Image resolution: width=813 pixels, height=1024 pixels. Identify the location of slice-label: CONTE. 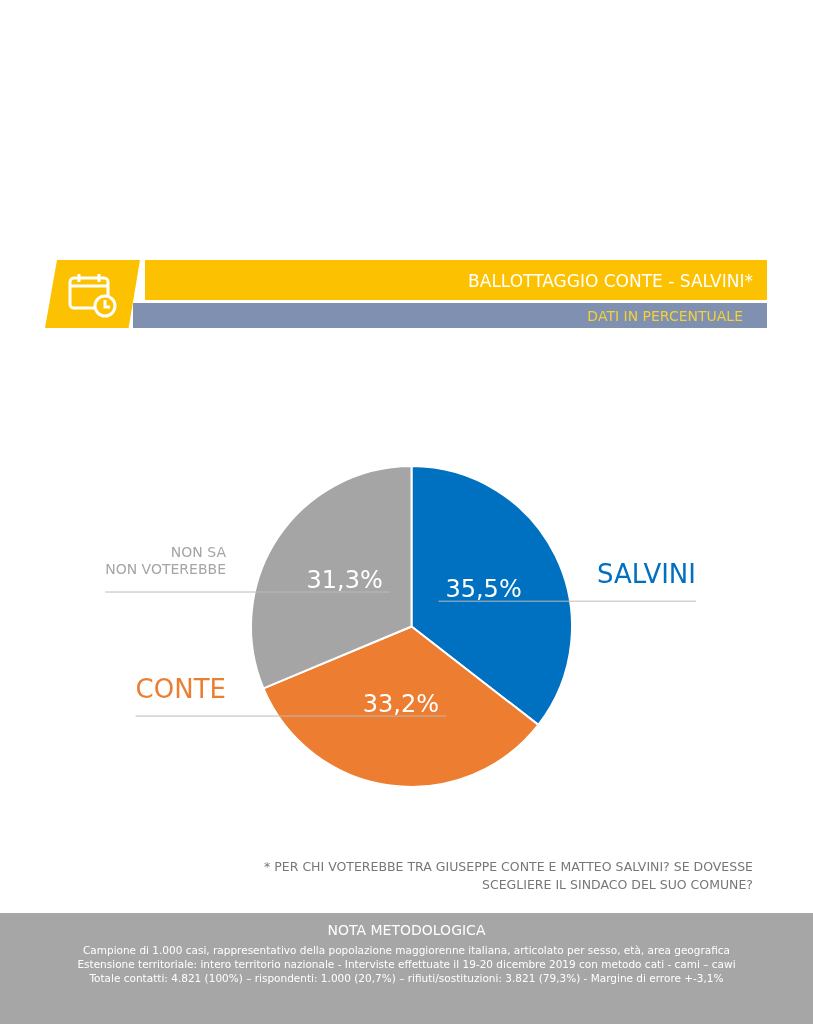
(180, 689).